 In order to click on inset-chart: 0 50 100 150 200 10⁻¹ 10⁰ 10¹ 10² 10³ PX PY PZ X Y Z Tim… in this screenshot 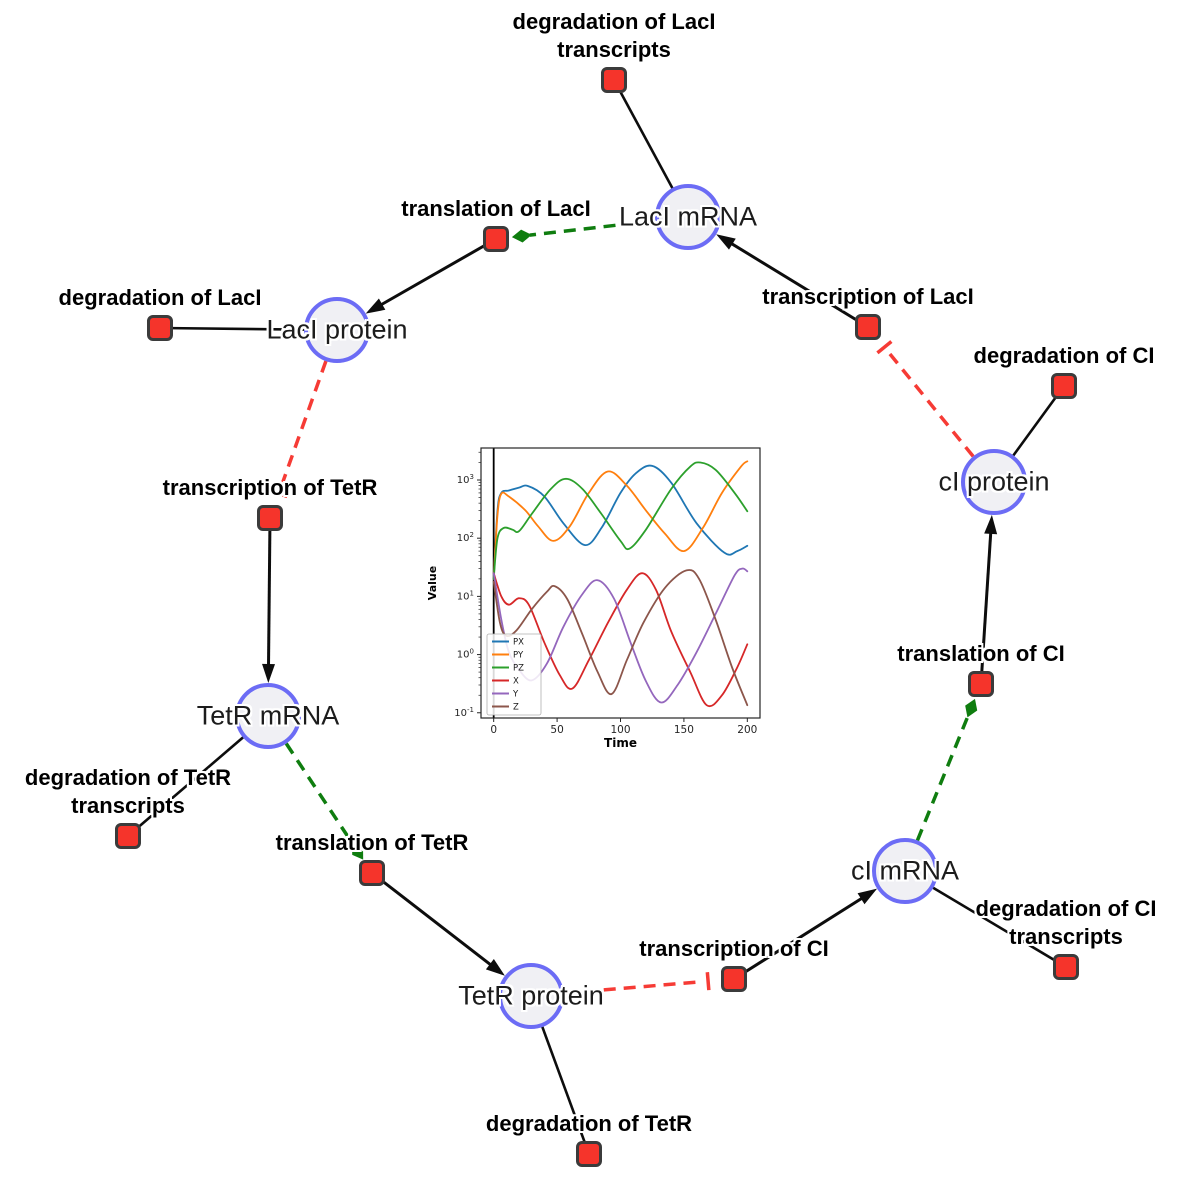, I will do `click(594, 599)`.